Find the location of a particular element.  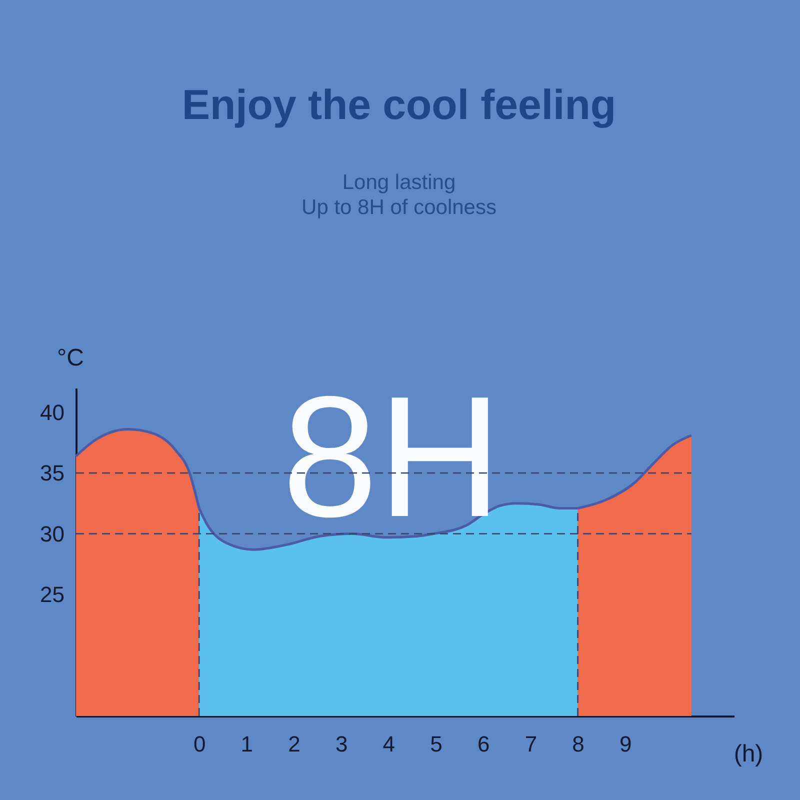

y-axis-title: °C is located at coordinates (70, 358).